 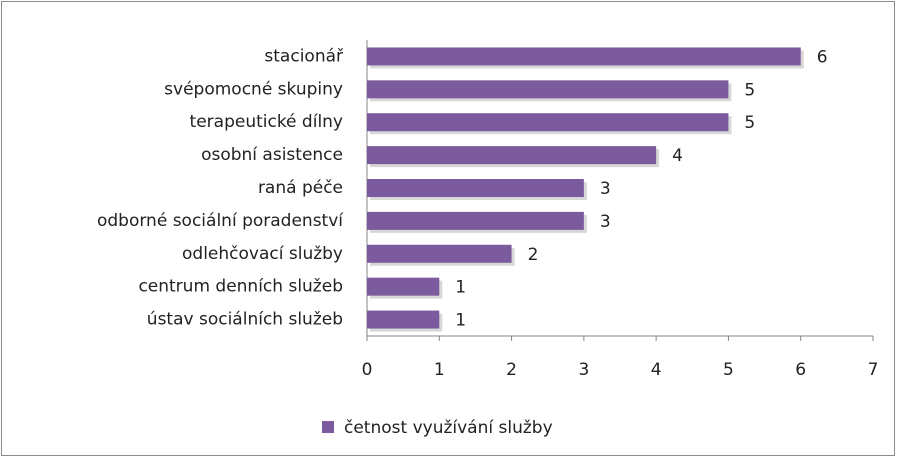 What do you see at coordinates (245, 320) in the screenshot?
I see `y-tick-label: ústav sociálních služeb` at bounding box center [245, 320].